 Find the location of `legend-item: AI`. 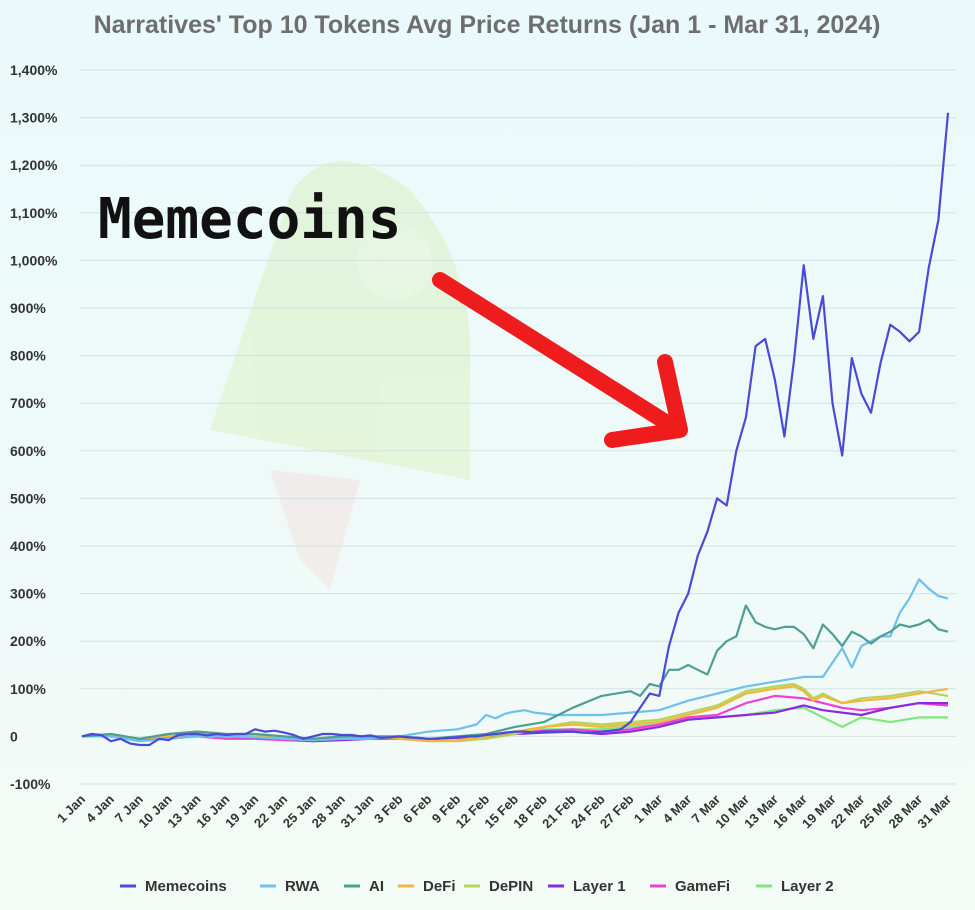

legend-item: AI is located at coordinates (364, 886).